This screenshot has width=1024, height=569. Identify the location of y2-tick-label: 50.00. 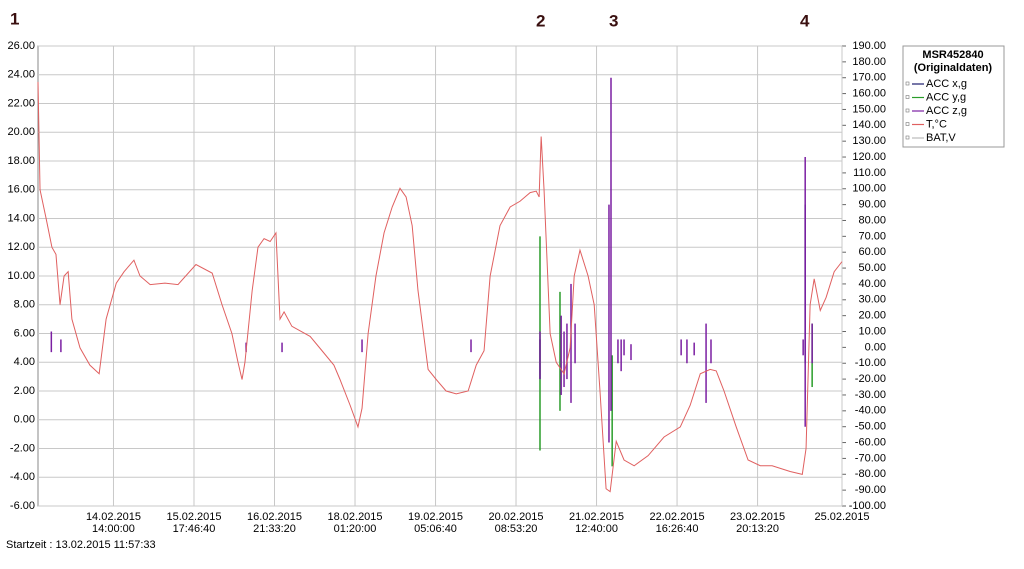
(872, 268).